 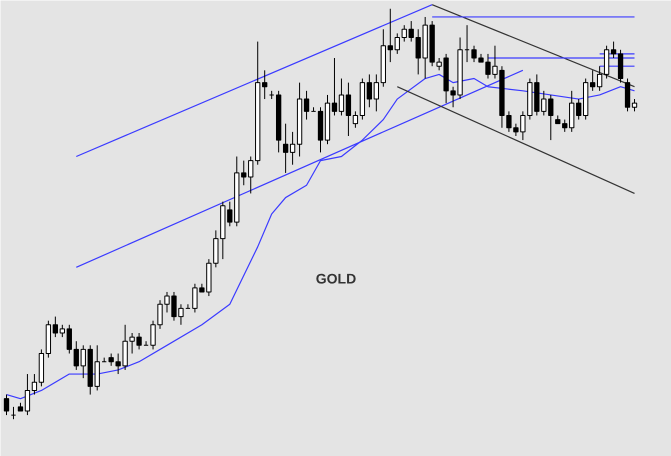 What do you see at coordinates (336, 278) in the screenshot?
I see `text: GOLD` at bounding box center [336, 278].